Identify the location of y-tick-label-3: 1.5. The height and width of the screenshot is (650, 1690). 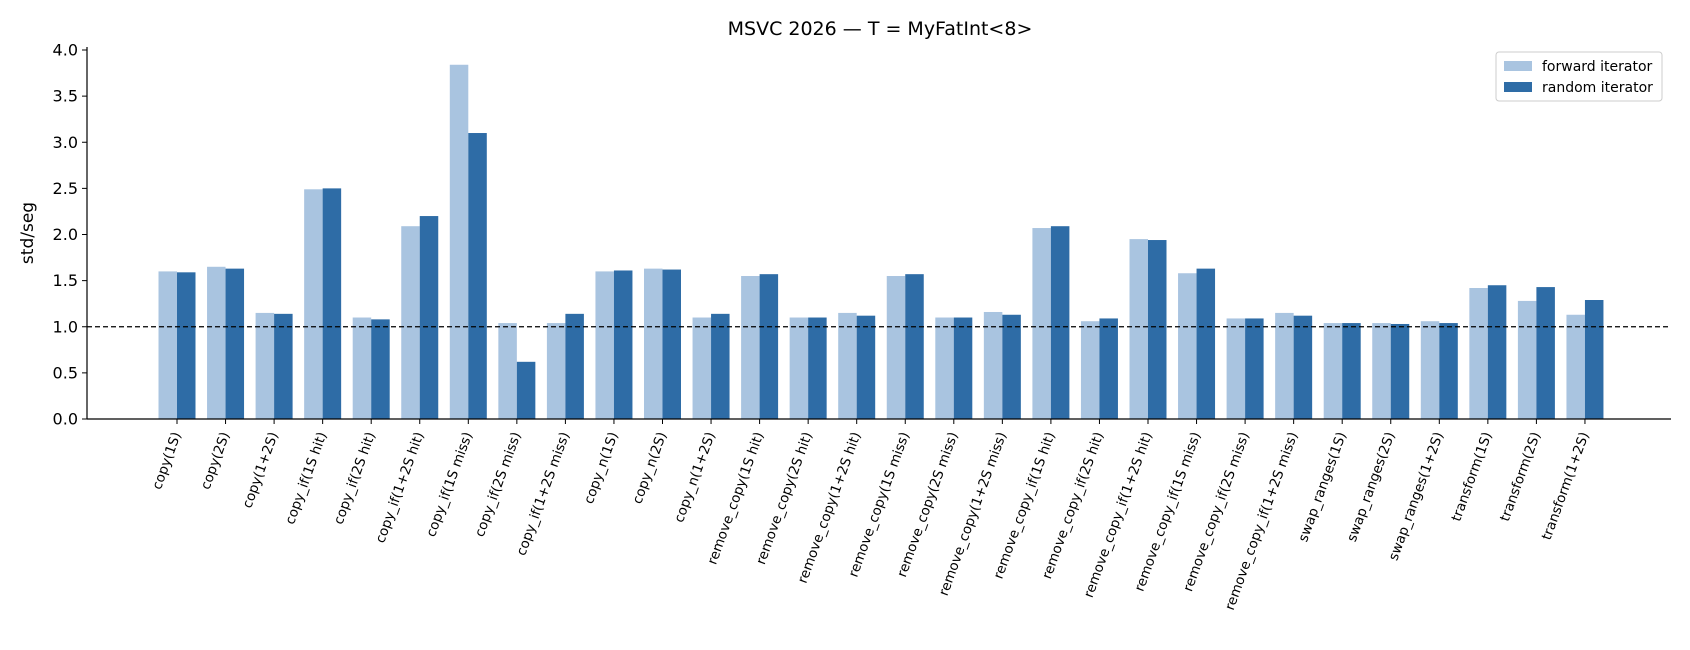
(65, 280).